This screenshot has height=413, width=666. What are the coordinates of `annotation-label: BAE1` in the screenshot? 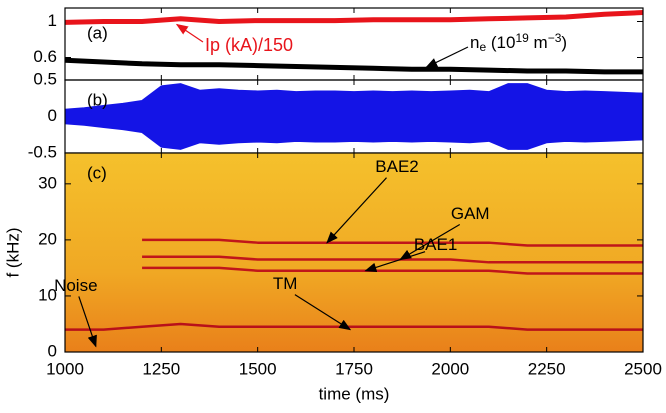 It's located at (435, 244).